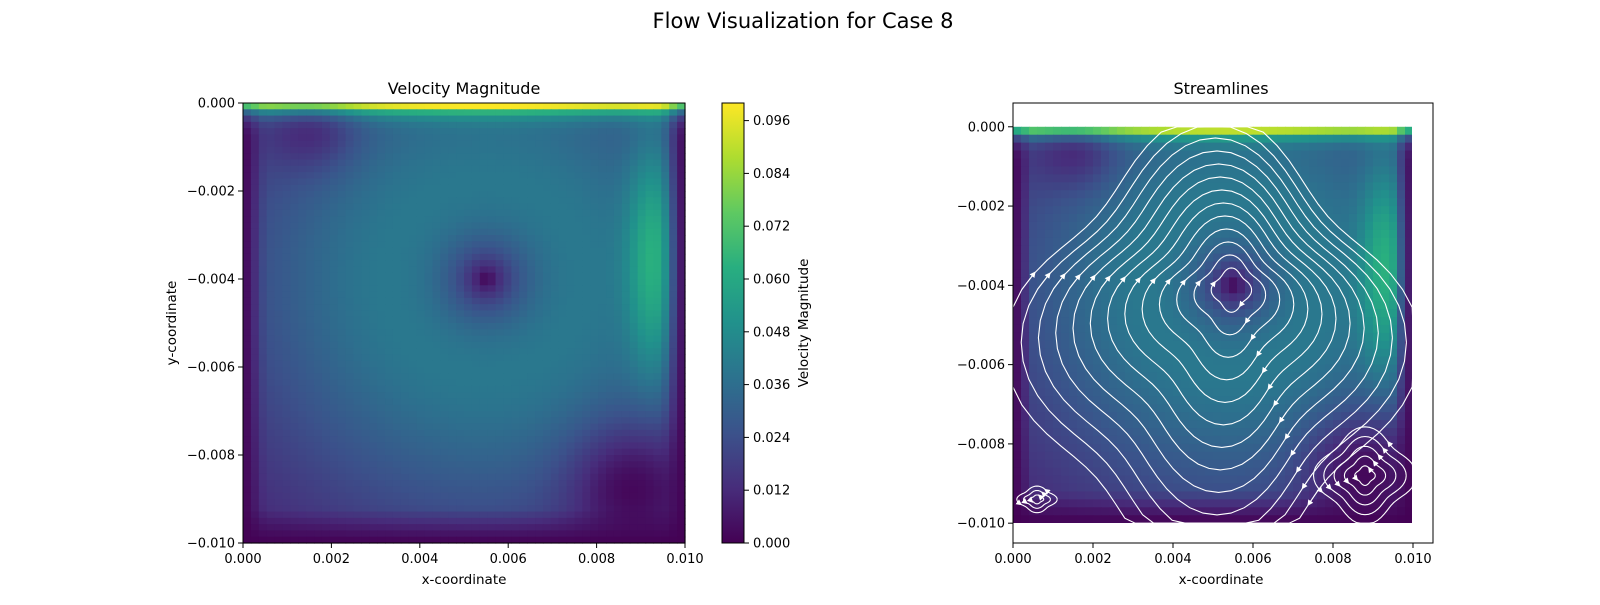  Describe the element at coordinates (419, 559) in the screenshot. I see `x-tick-label: 0.004` at that location.